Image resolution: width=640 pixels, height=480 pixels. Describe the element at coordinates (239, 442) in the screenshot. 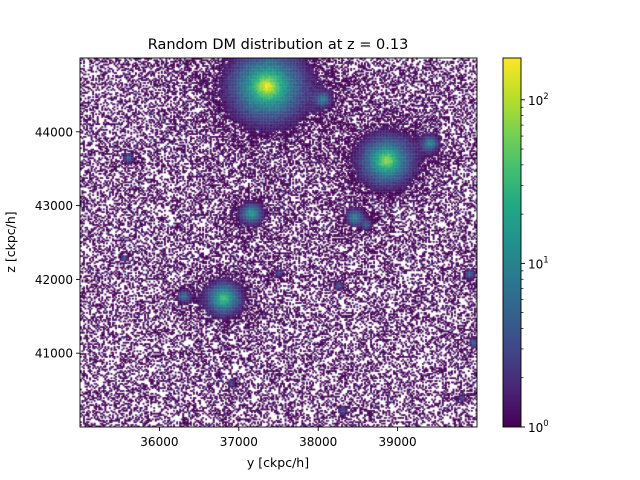

I see `x-tick-label: 37000` at that location.